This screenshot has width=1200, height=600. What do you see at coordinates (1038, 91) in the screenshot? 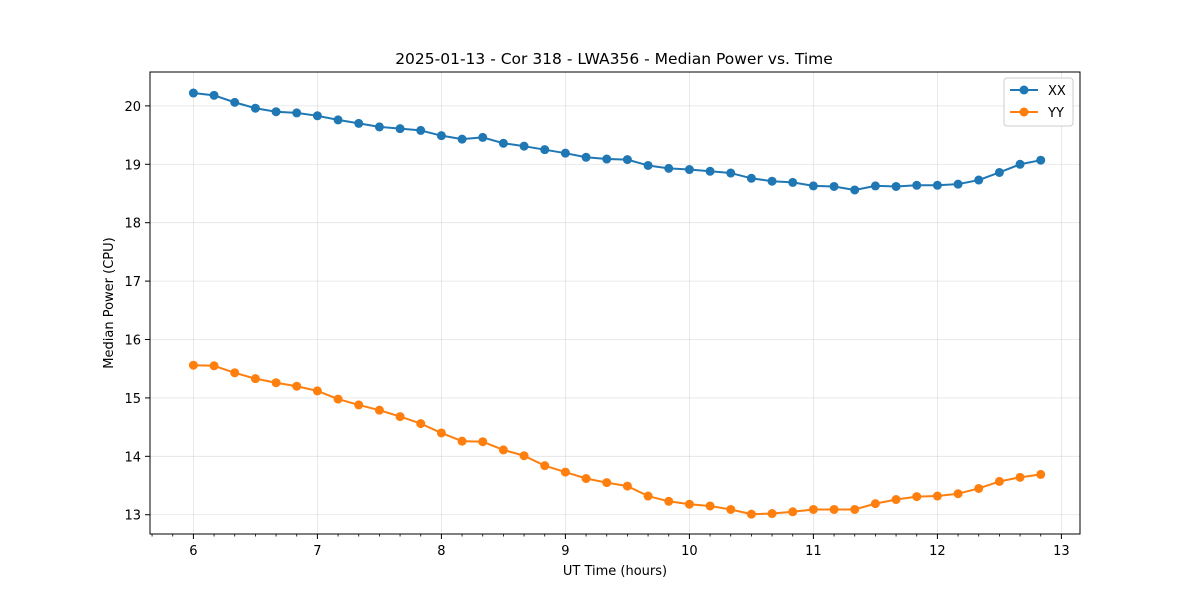
I see `legend-entry-xx: XX` at bounding box center [1038, 91].